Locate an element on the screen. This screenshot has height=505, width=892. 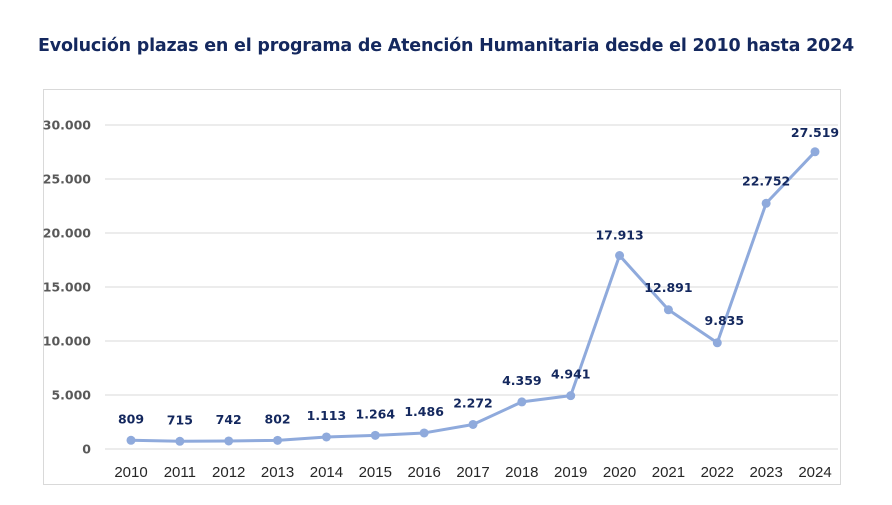
y-tick-label: 0 is located at coordinates (86, 449).